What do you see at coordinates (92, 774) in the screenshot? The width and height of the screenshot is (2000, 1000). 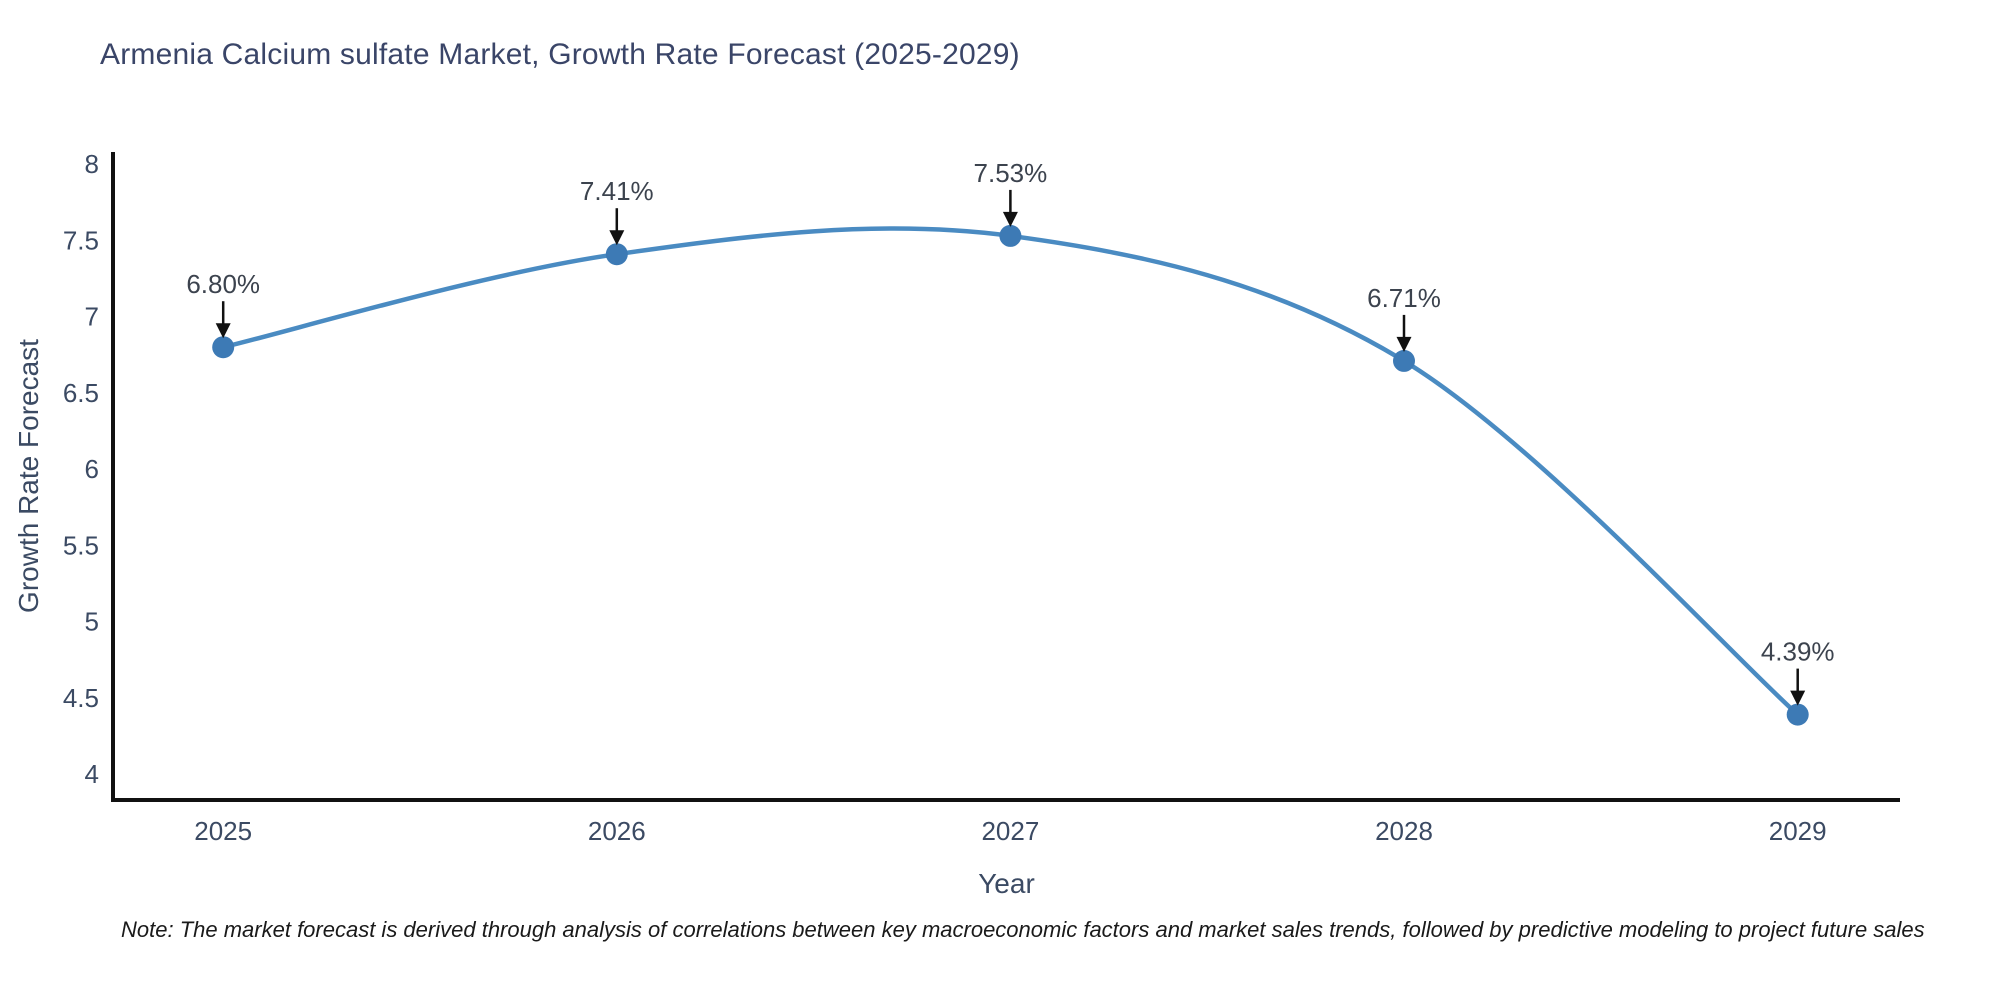 I see `y-tick-label: 4` at bounding box center [92, 774].